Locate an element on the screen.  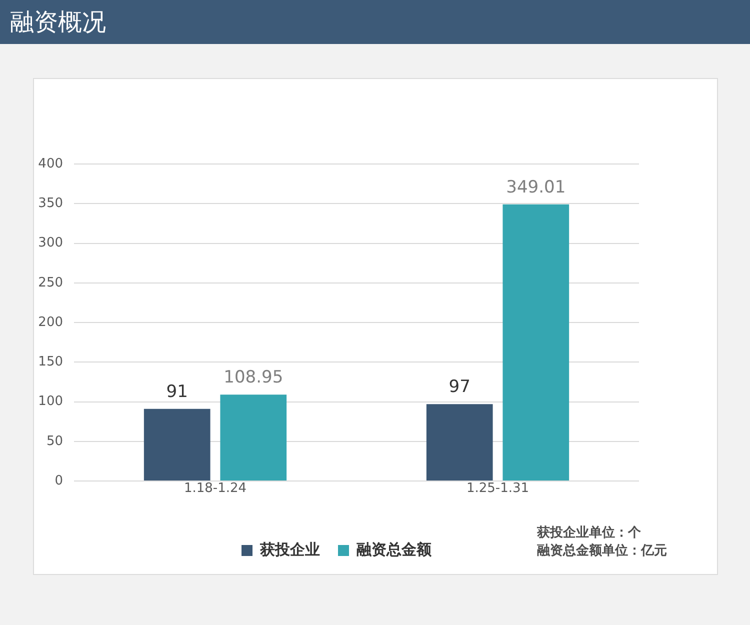
x-tick-label: 1.18-1.24 is located at coordinates (215, 488).